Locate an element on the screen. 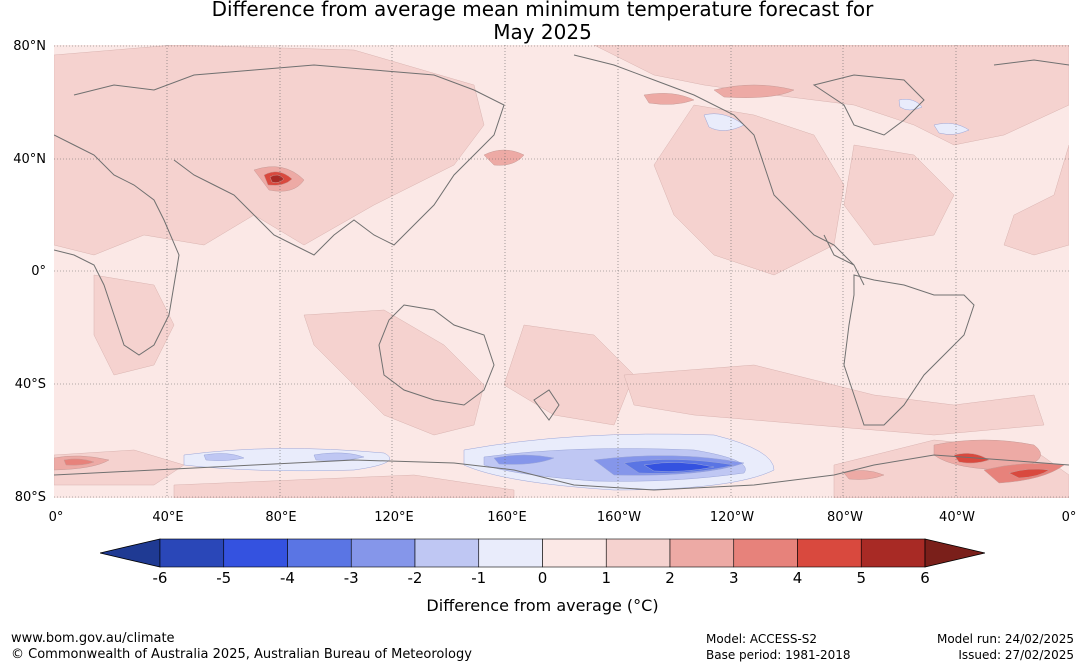 The image size is (1085, 667). colorbar-tick-label: -3 is located at coordinates (351, 578).